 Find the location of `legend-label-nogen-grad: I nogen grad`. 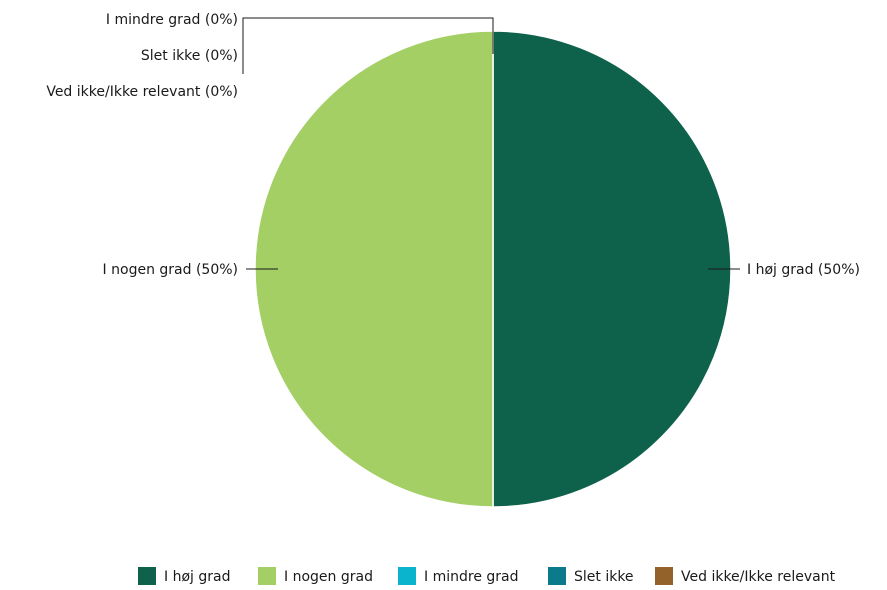

legend-label-nogen-grad: I nogen grad is located at coordinates (328, 577).